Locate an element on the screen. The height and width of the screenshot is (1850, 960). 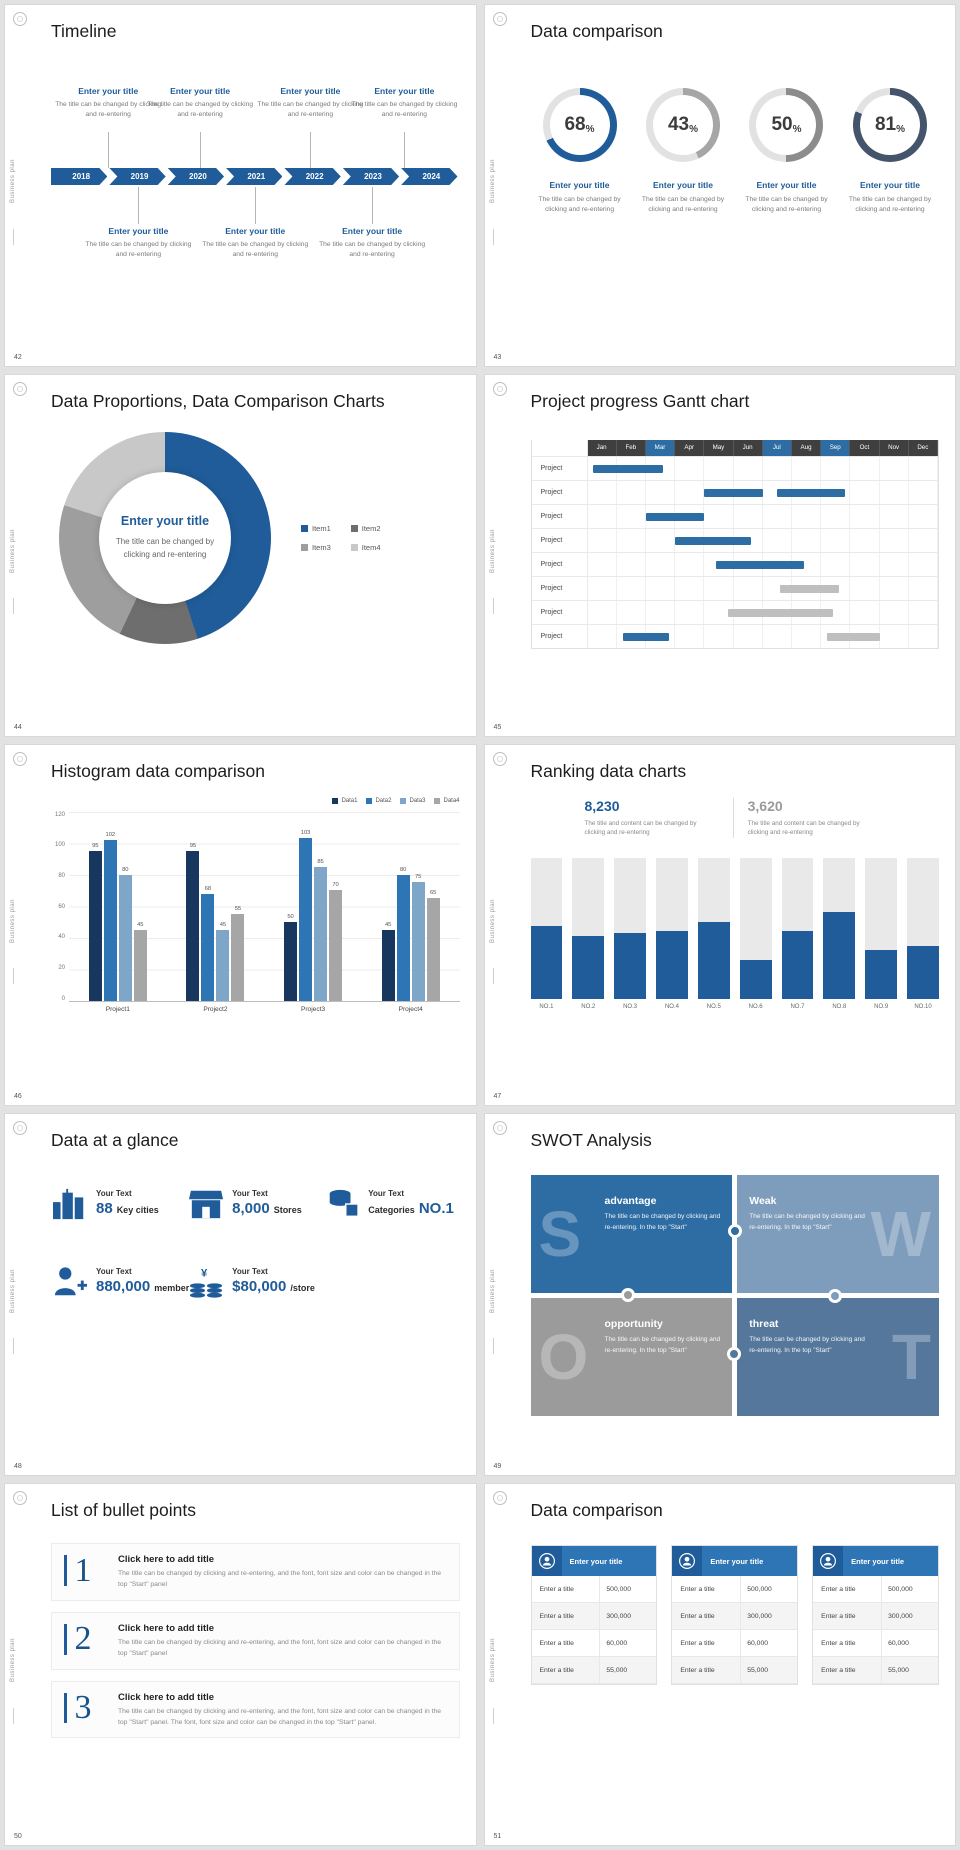
legend-item: Item2 is located at coordinates (365, 528).